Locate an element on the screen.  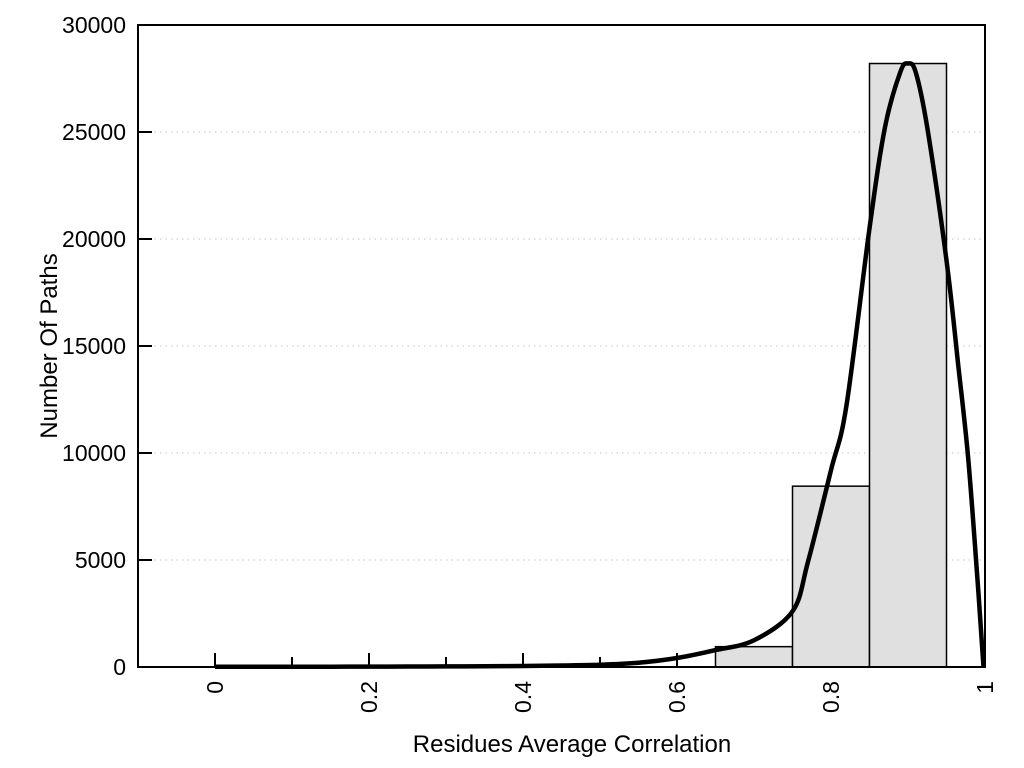
y-tick-label: 20000 is located at coordinates (94, 239).